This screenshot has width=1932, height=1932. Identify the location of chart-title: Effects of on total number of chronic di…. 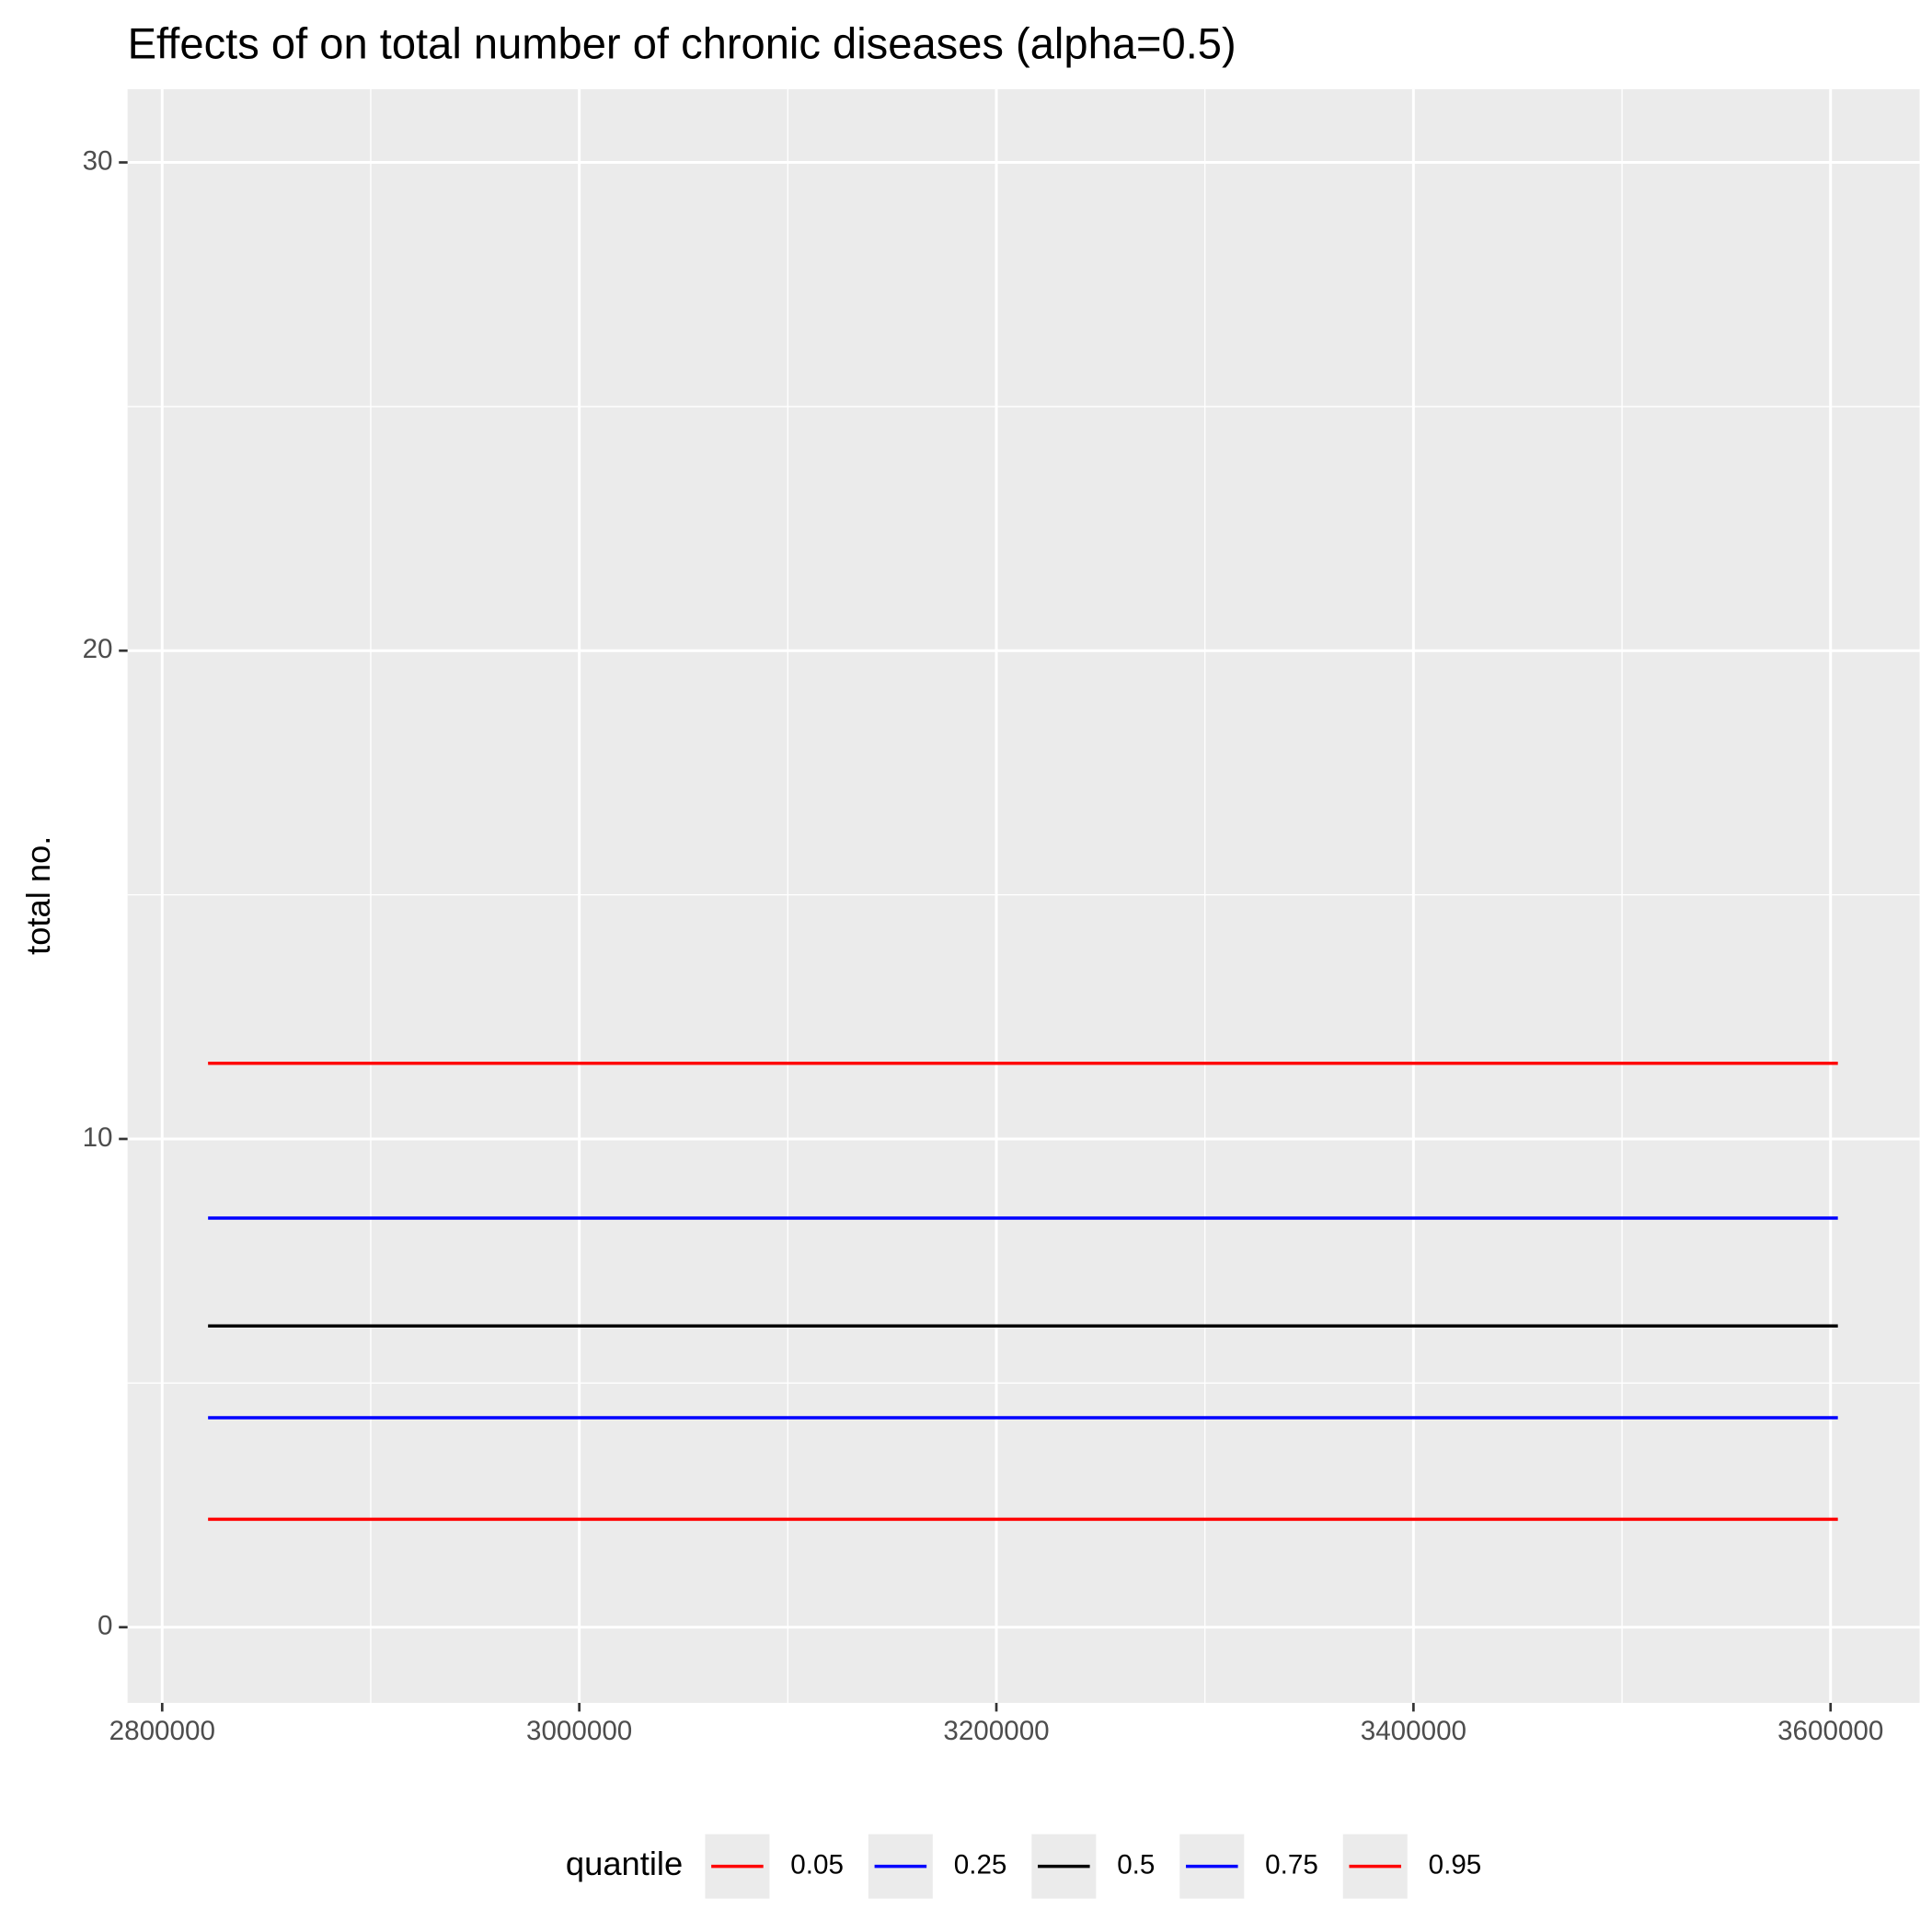
(682, 42).